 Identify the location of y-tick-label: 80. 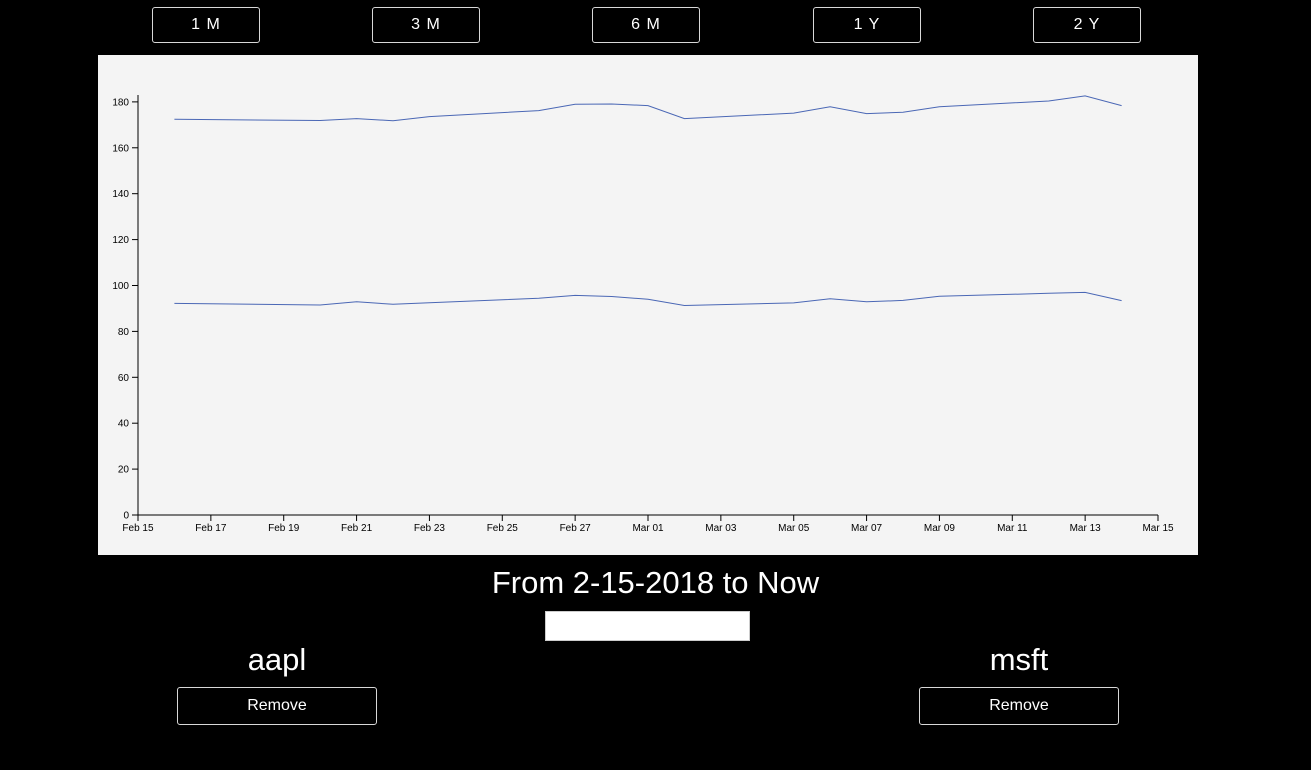
(124, 332).